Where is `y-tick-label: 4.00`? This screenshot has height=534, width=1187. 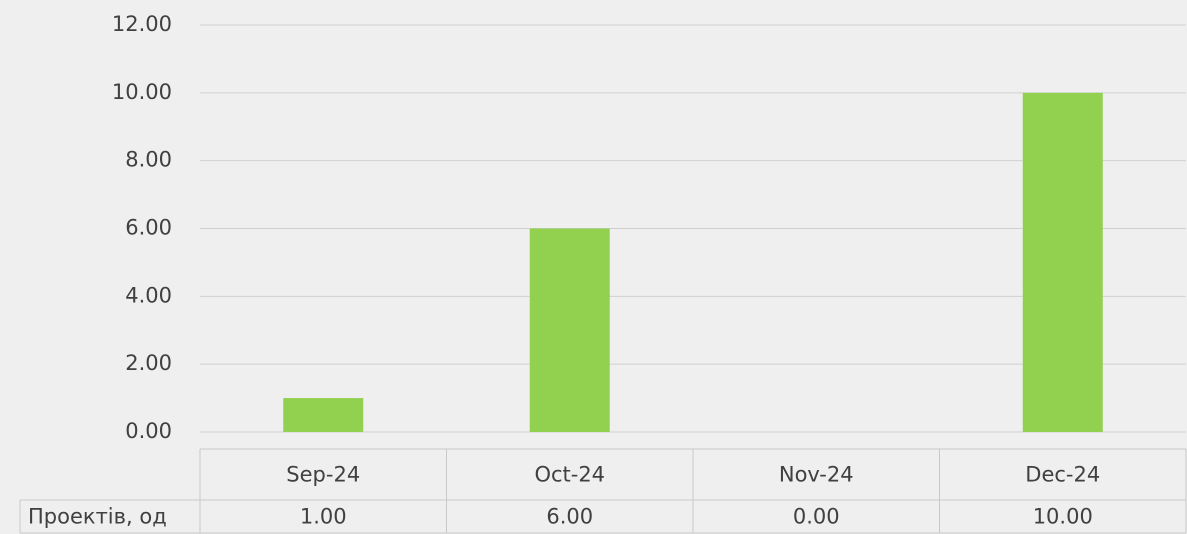
y-tick-label: 4.00 is located at coordinates (148, 295).